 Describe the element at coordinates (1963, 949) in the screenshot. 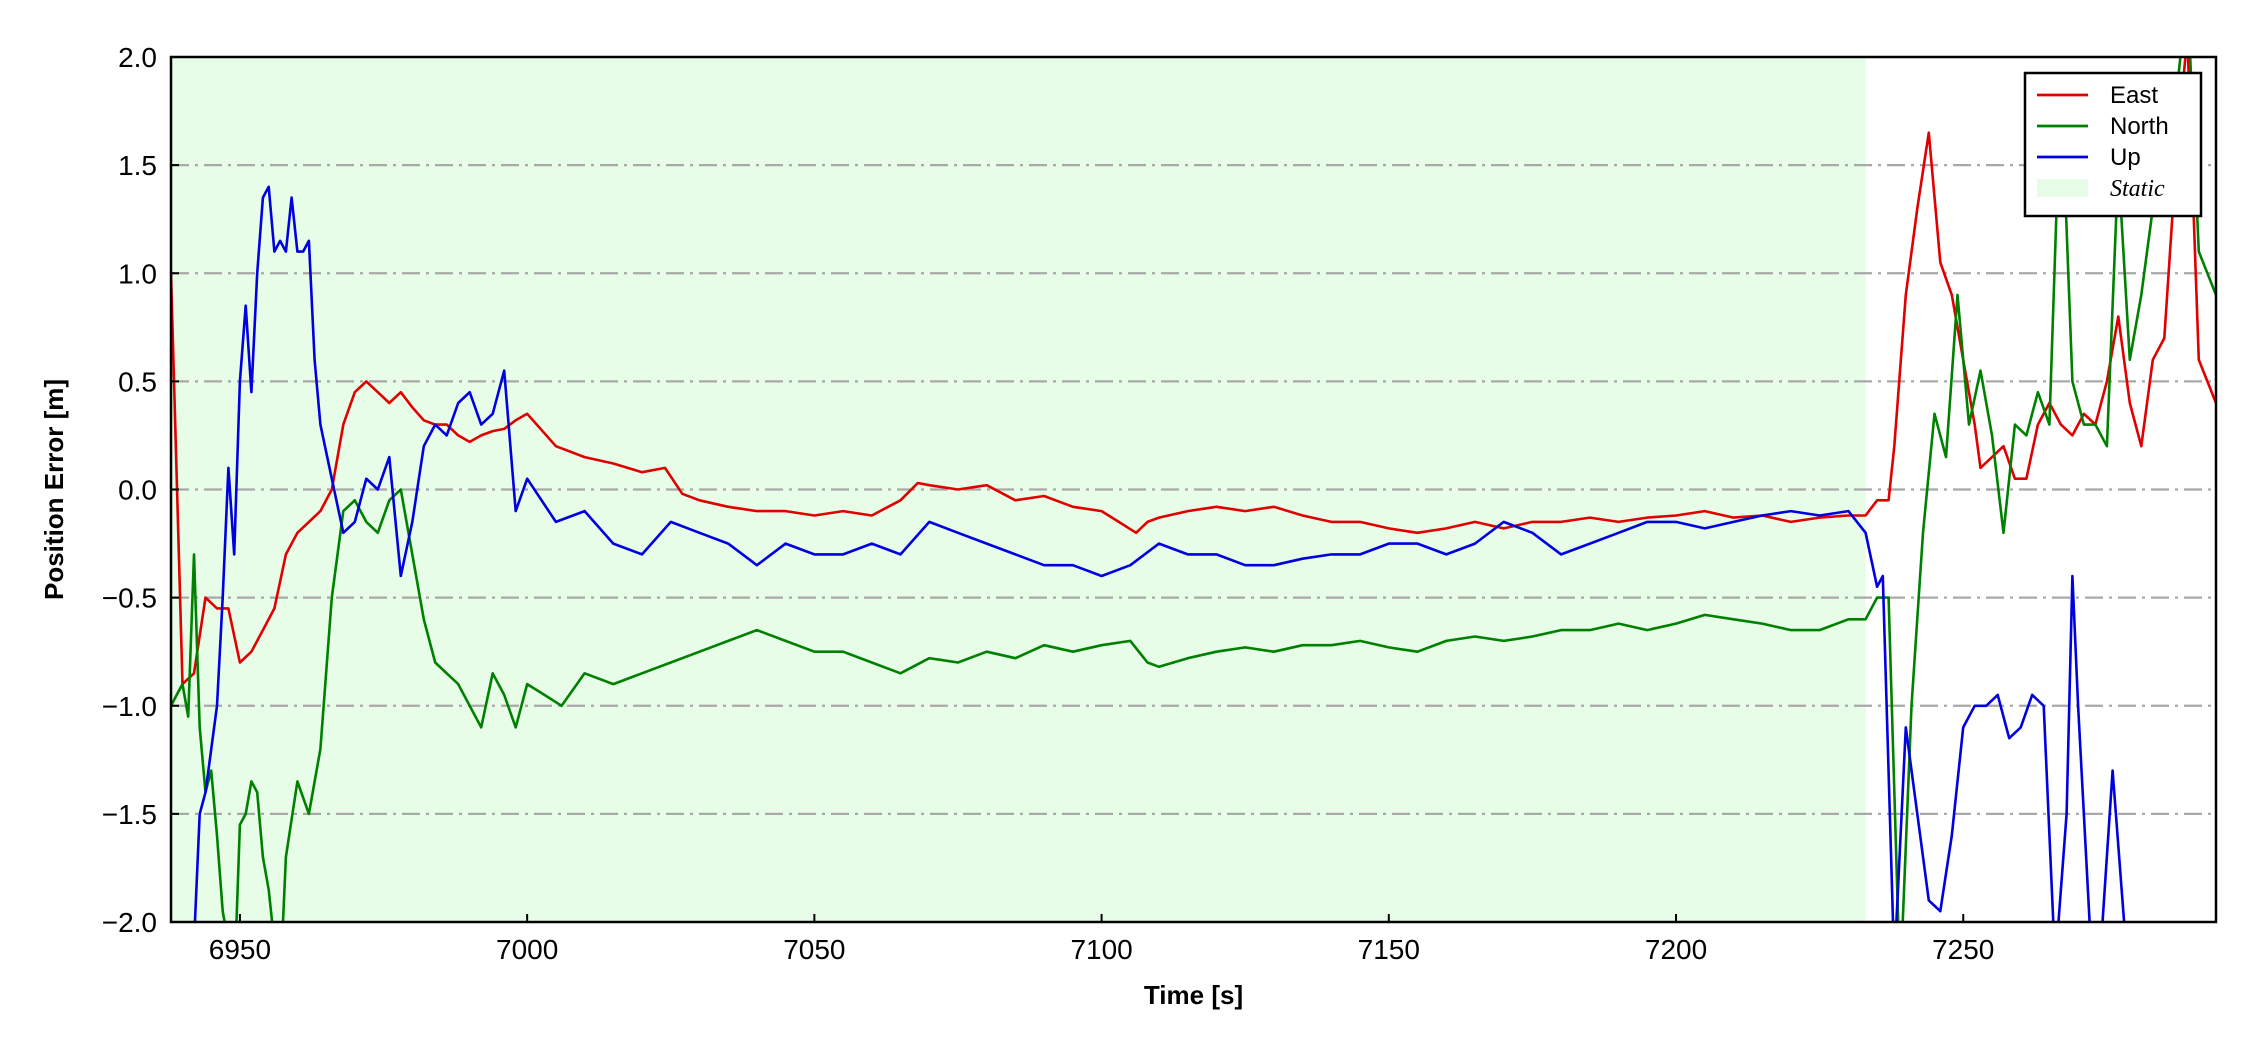

I see `x-tick-label: 7250` at that location.